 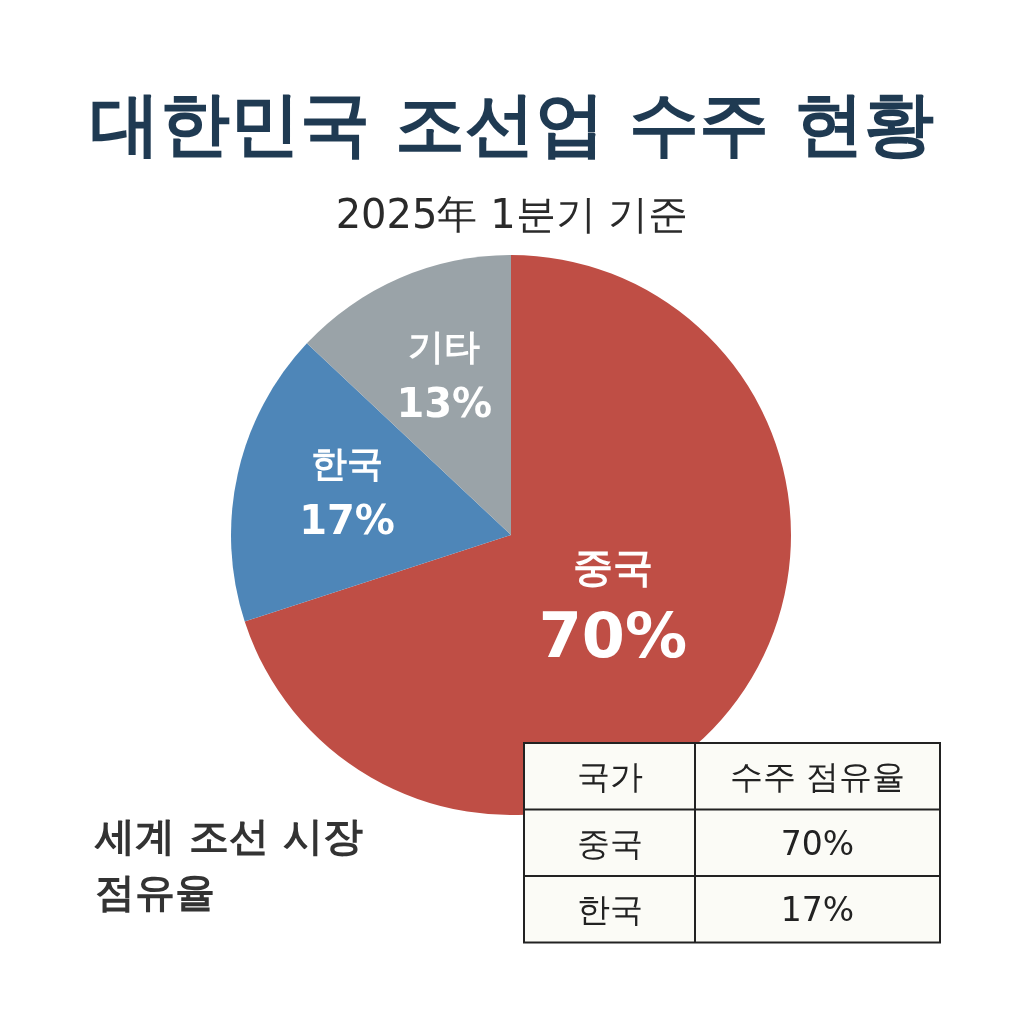 I want to click on chart-title: 대한민국 조선업 수주 현황, so click(x=512, y=124).